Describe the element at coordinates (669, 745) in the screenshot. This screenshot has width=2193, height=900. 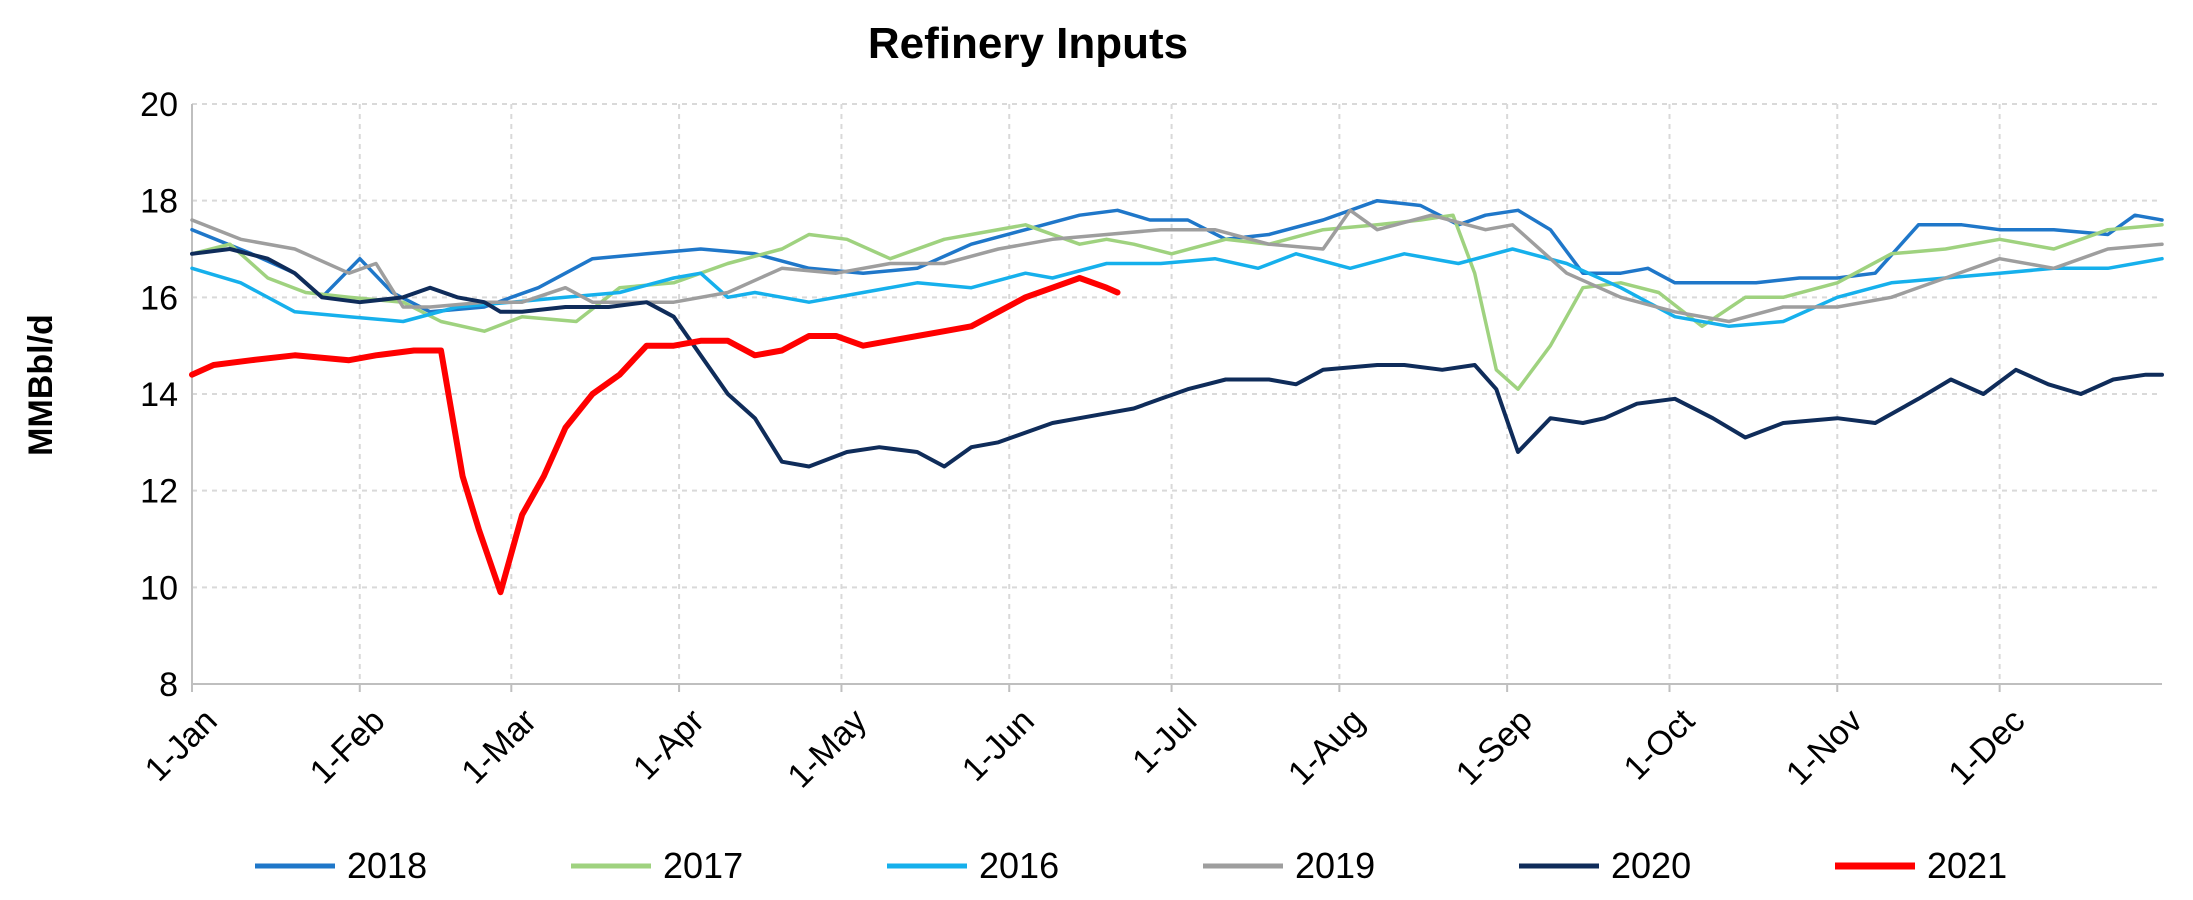
I see `x-tick-label: 1-Apr` at that location.